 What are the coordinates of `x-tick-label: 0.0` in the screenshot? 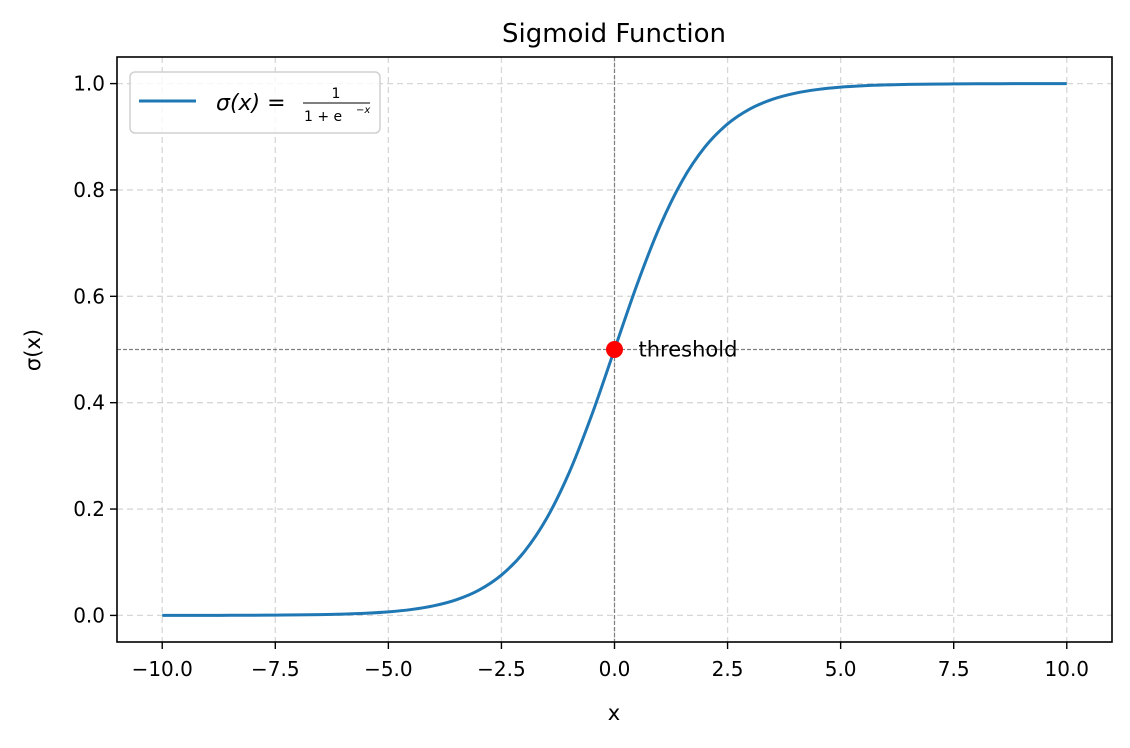 It's located at (615, 669).